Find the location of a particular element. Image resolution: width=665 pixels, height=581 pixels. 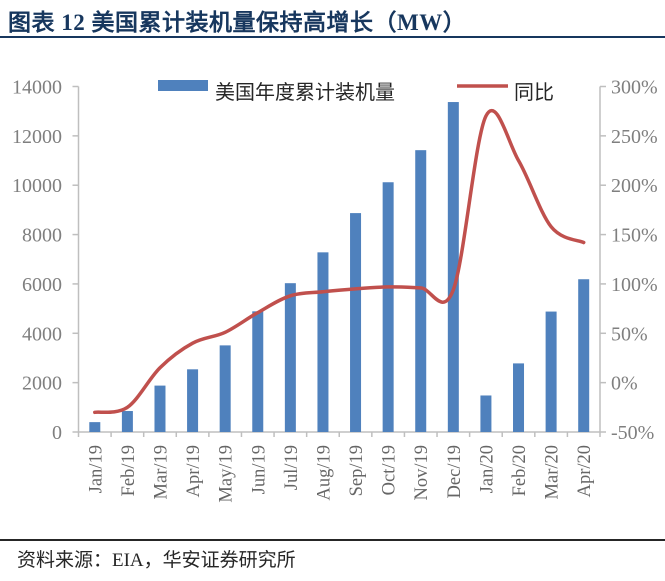

x-axis-label: Apr/19 is located at coordinates (194, 471).